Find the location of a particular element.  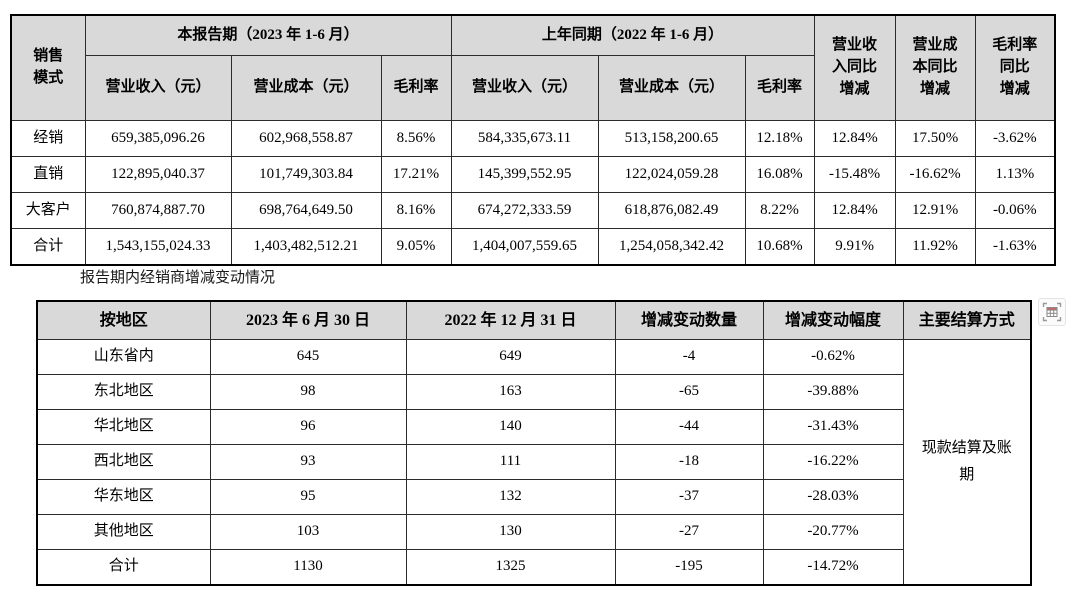

table-cell: 122,024,059.28 is located at coordinates (671, 174).